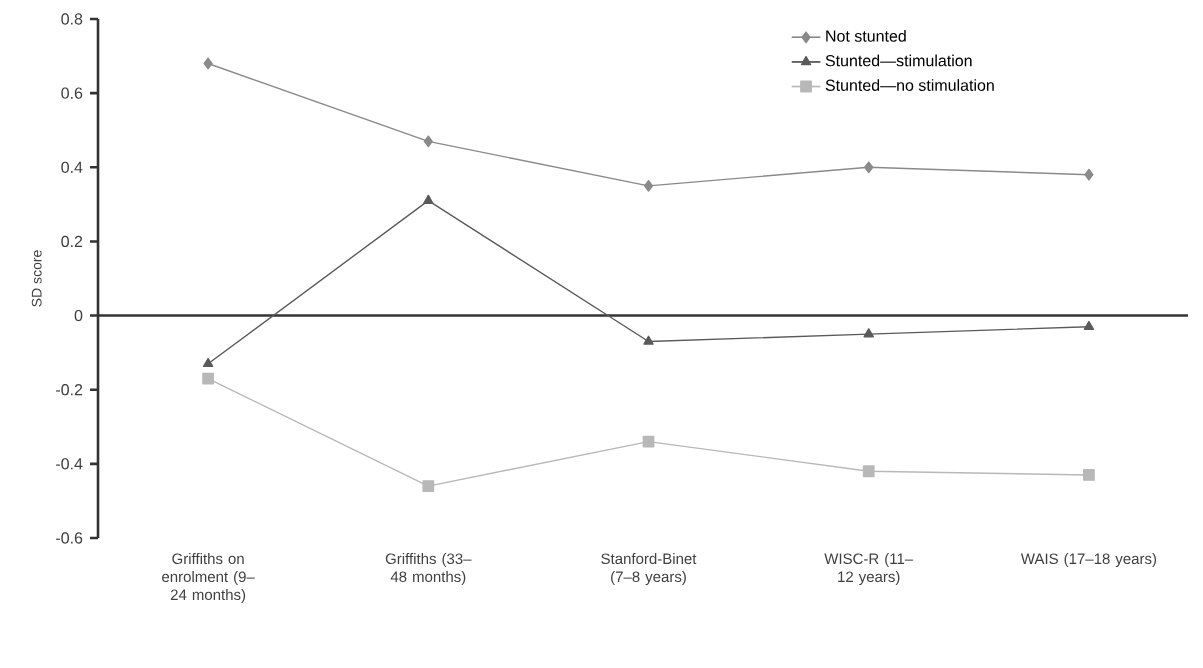 The image size is (1203, 668). I want to click on y-tick-label: 0.6, so click(72, 93).